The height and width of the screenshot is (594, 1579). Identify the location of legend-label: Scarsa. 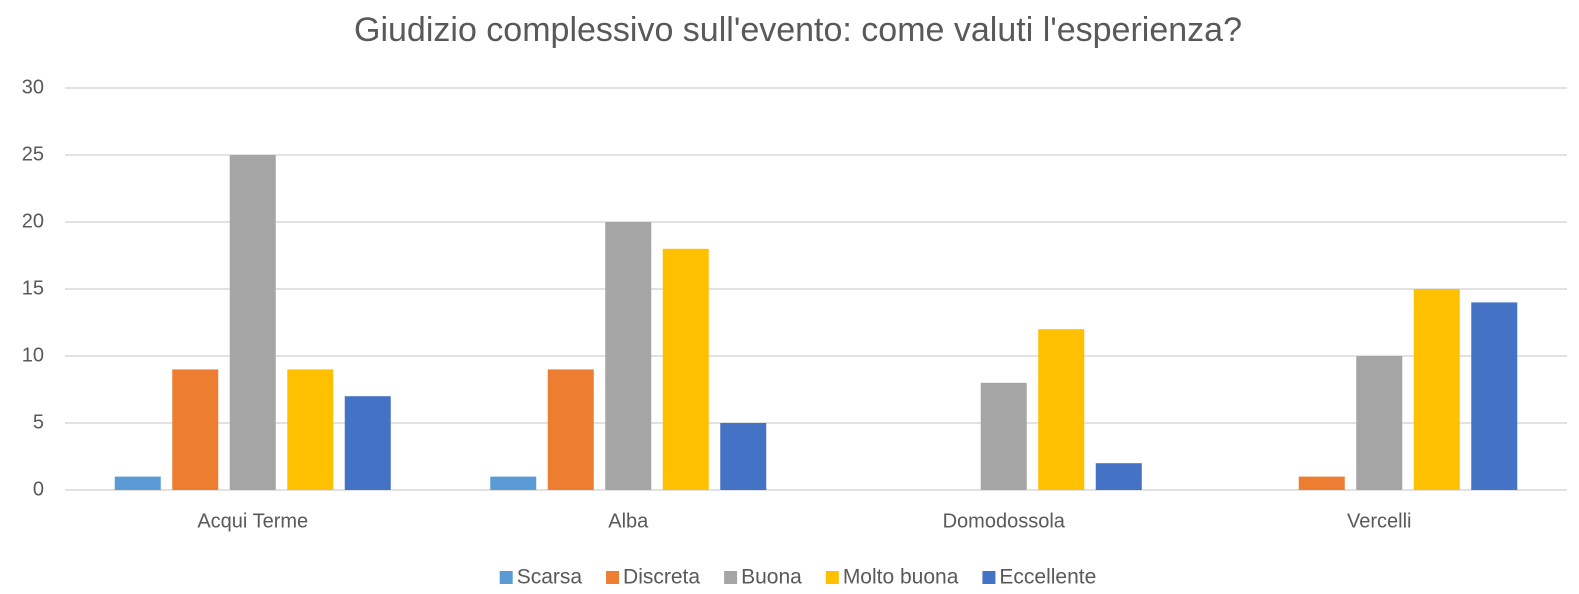
(550, 577).